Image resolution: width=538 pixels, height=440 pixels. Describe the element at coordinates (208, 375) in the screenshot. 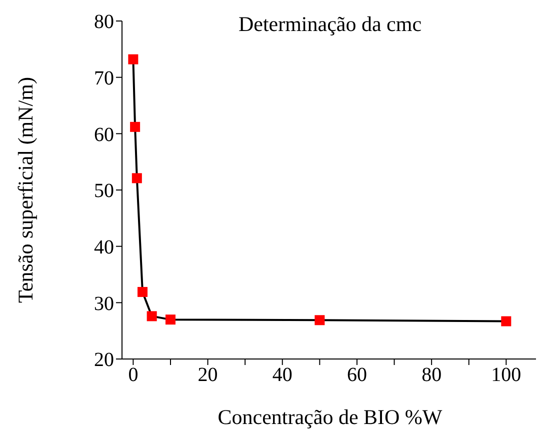

I see `x-tick-label: 20` at that location.